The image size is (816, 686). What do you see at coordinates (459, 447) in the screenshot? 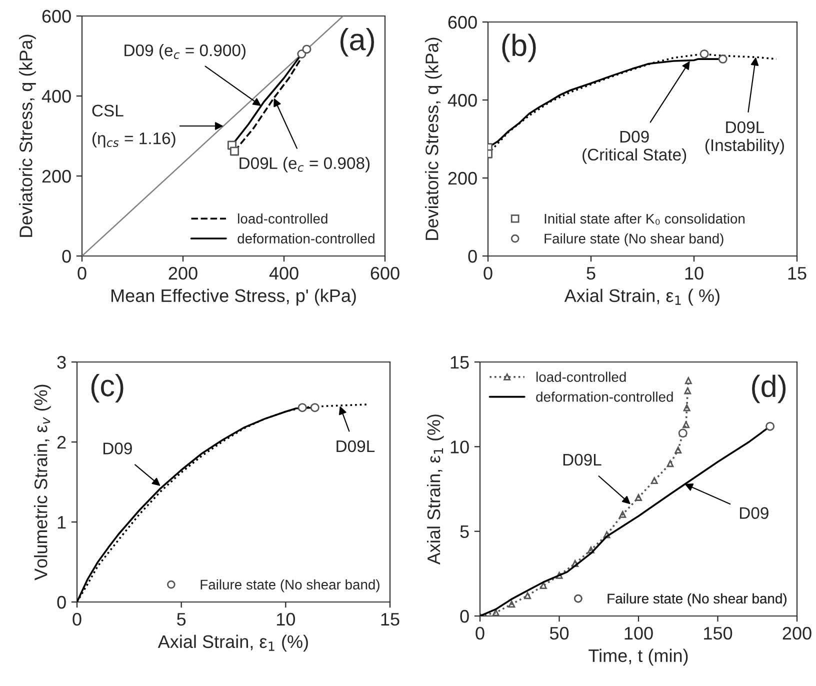
I see `y-tick-label: 10` at bounding box center [459, 447].